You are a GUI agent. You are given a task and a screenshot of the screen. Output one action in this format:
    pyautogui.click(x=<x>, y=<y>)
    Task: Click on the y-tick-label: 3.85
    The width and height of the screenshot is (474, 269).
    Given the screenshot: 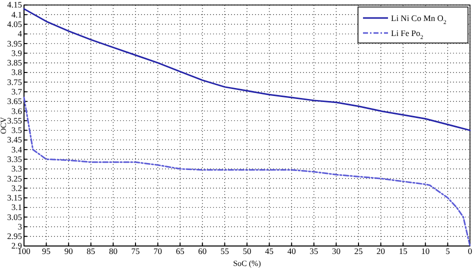 What is the action you would take?
    pyautogui.click(x=14, y=63)
    